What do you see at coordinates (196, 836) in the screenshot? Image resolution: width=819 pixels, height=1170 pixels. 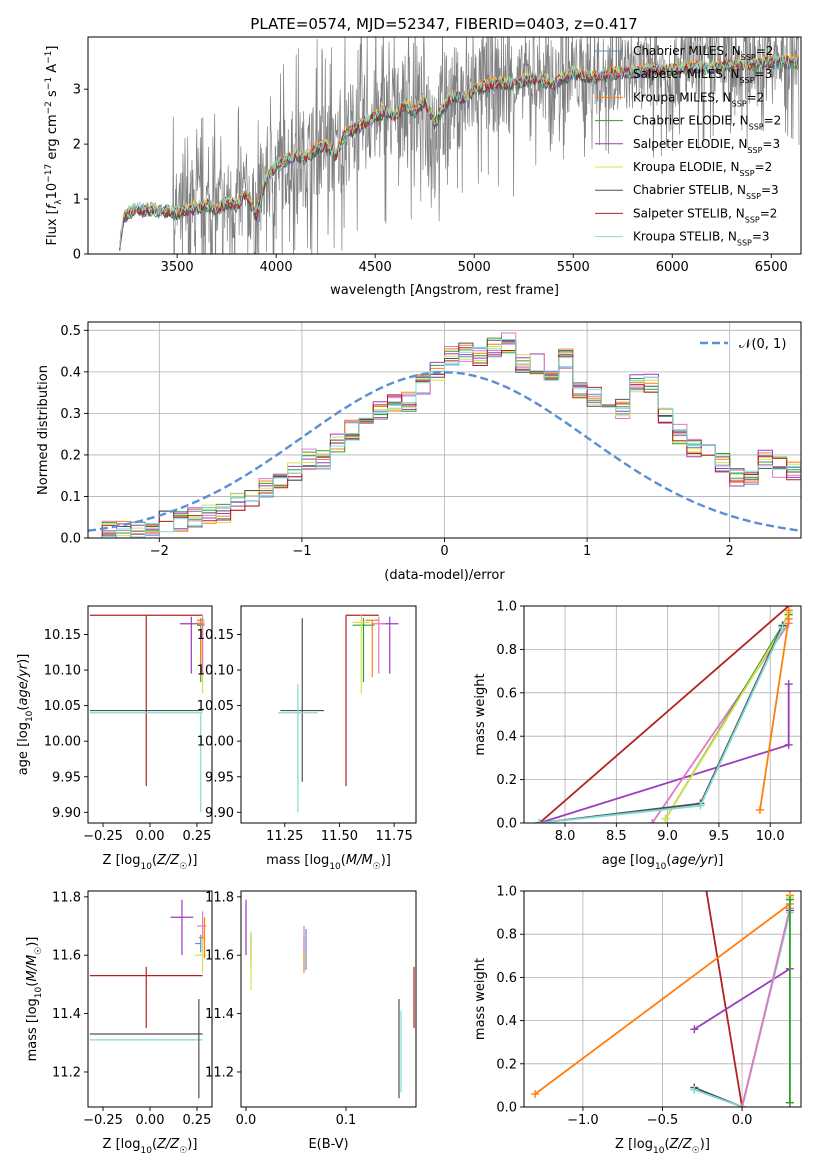 I see `x-tick-label: 0.25` at bounding box center [196, 836].